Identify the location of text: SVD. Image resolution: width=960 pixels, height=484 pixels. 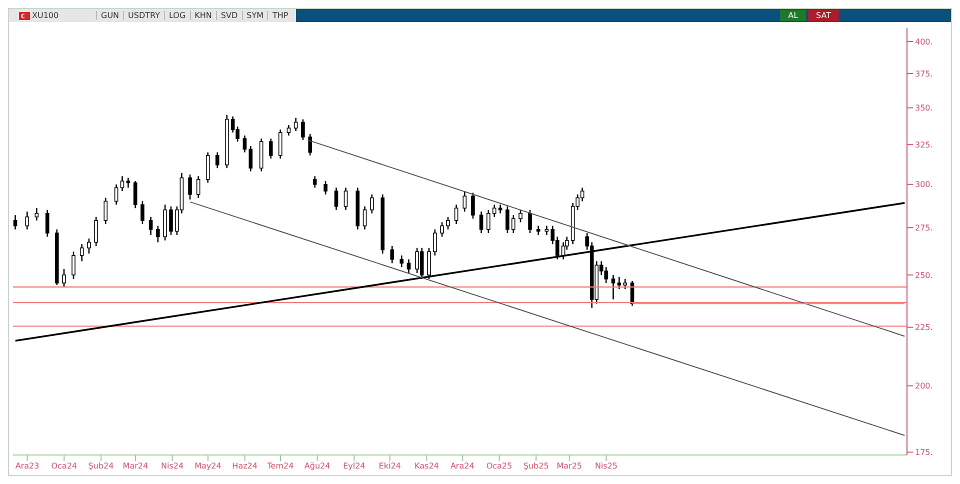
(229, 15).